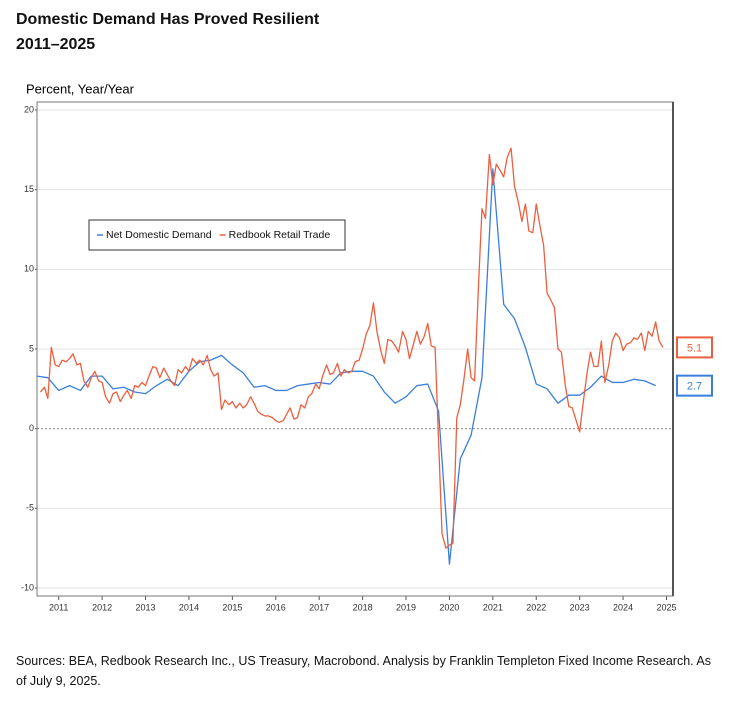  I want to click on x-tick-label: 2013, so click(146, 607).